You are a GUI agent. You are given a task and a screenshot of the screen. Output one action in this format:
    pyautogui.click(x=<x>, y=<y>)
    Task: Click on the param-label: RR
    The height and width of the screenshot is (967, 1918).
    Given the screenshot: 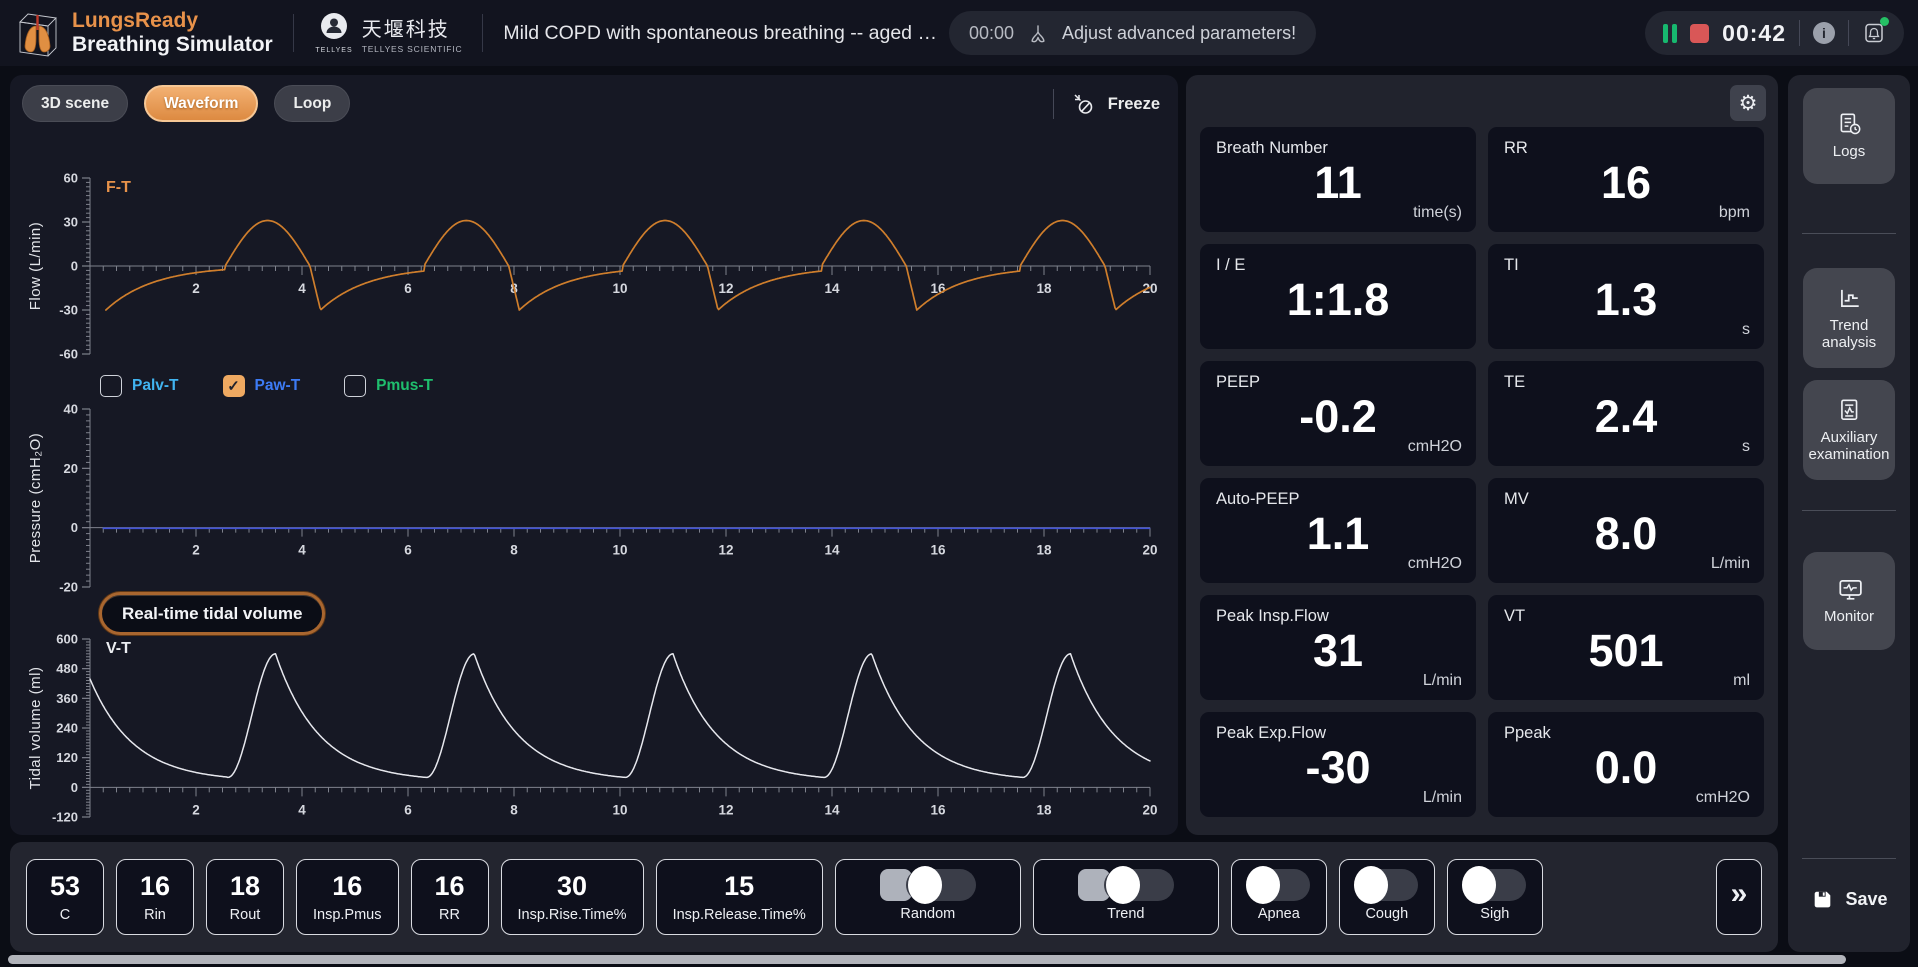 What is the action you would take?
    pyautogui.click(x=449, y=915)
    